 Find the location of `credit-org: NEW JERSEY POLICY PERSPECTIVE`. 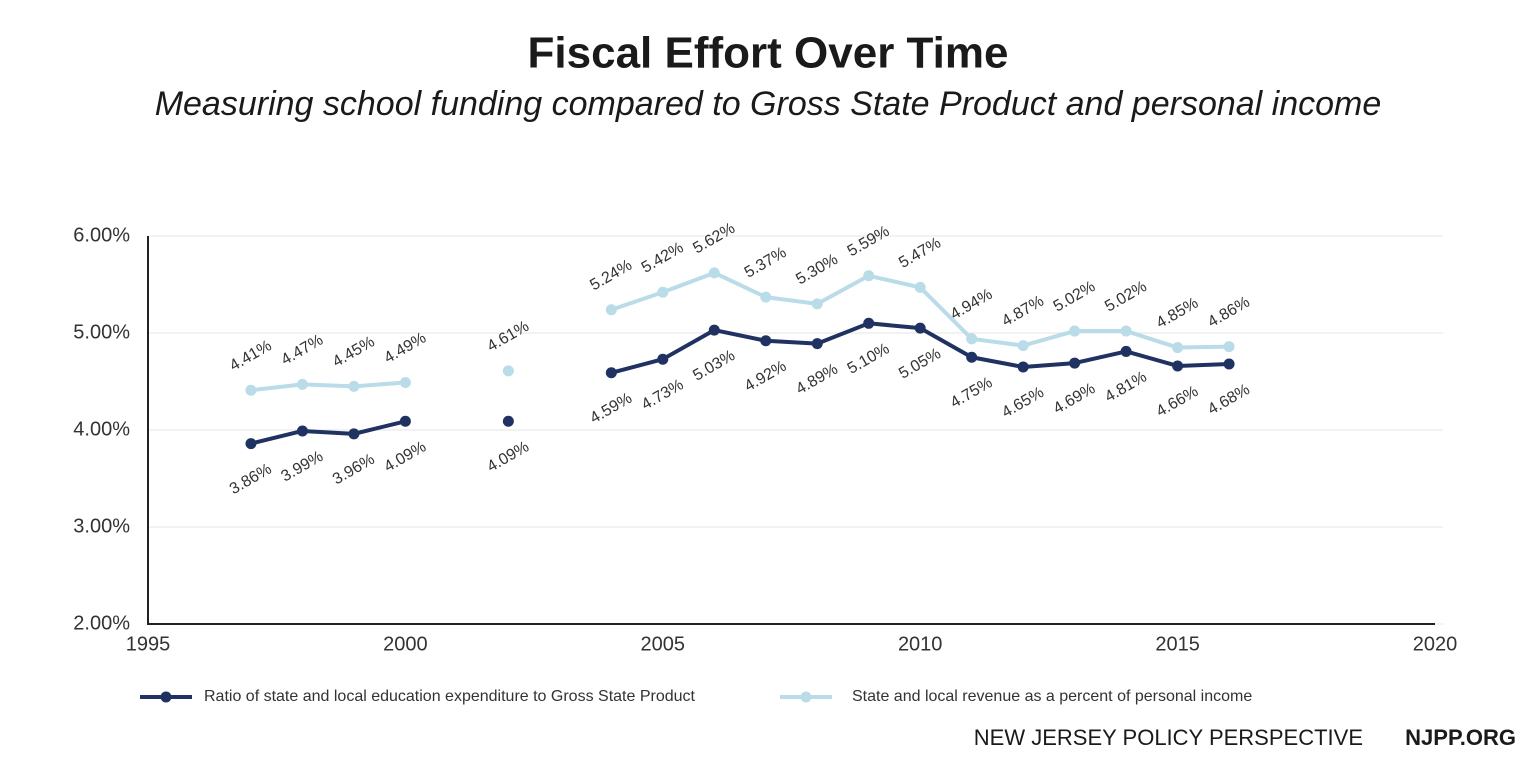

credit-org: NEW JERSEY POLICY PERSPECTIVE is located at coordinates (1168, 737).